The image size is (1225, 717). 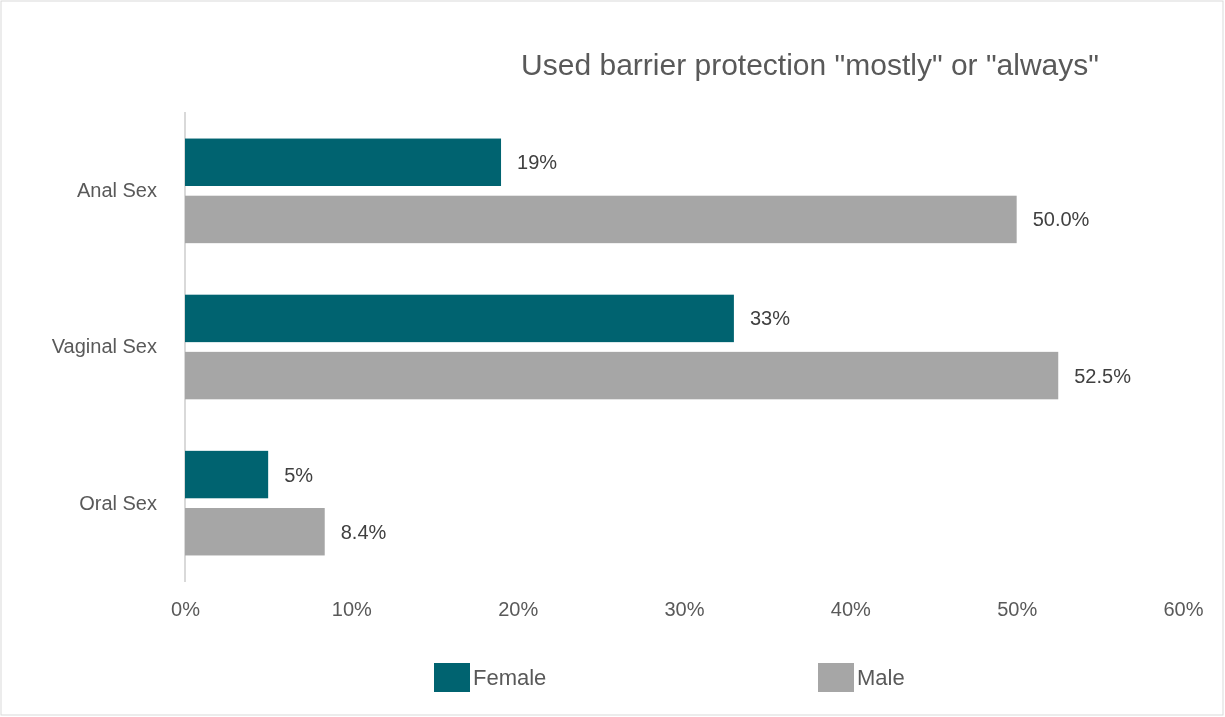 I want to click on data-label: 33%, so click(x=770, y=318).